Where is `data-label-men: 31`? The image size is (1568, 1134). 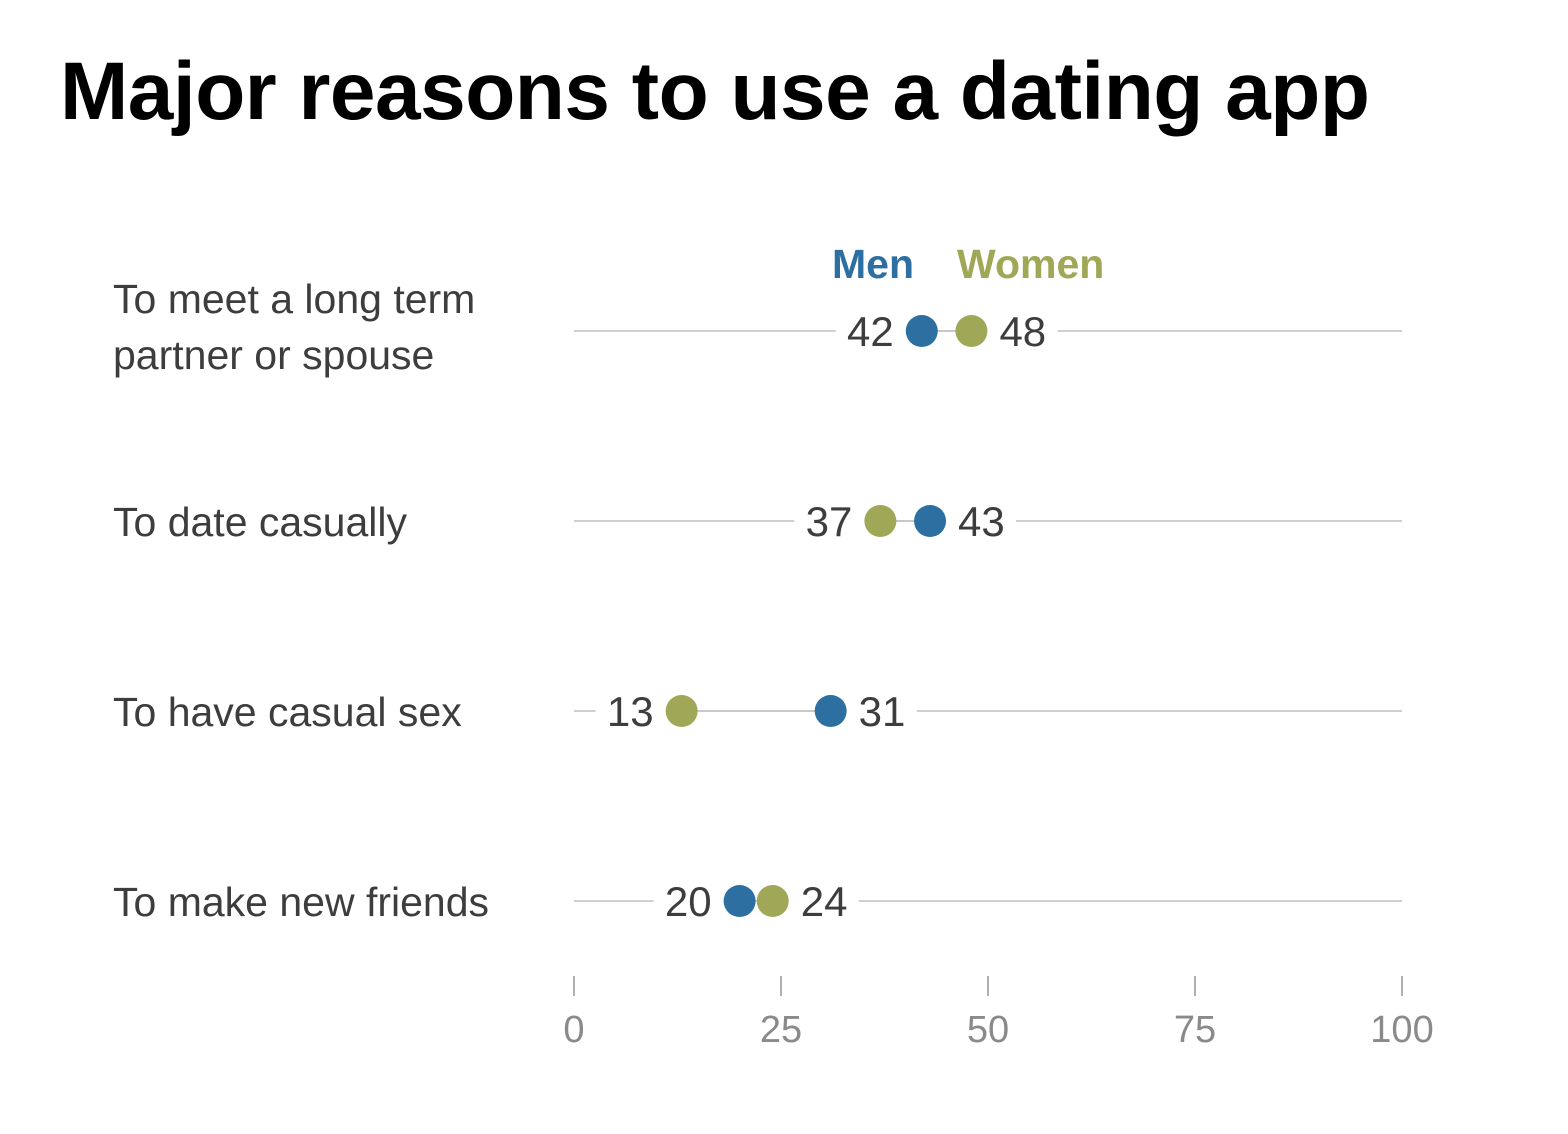 data-label-men: 31 is located at coordinates (882, 711).